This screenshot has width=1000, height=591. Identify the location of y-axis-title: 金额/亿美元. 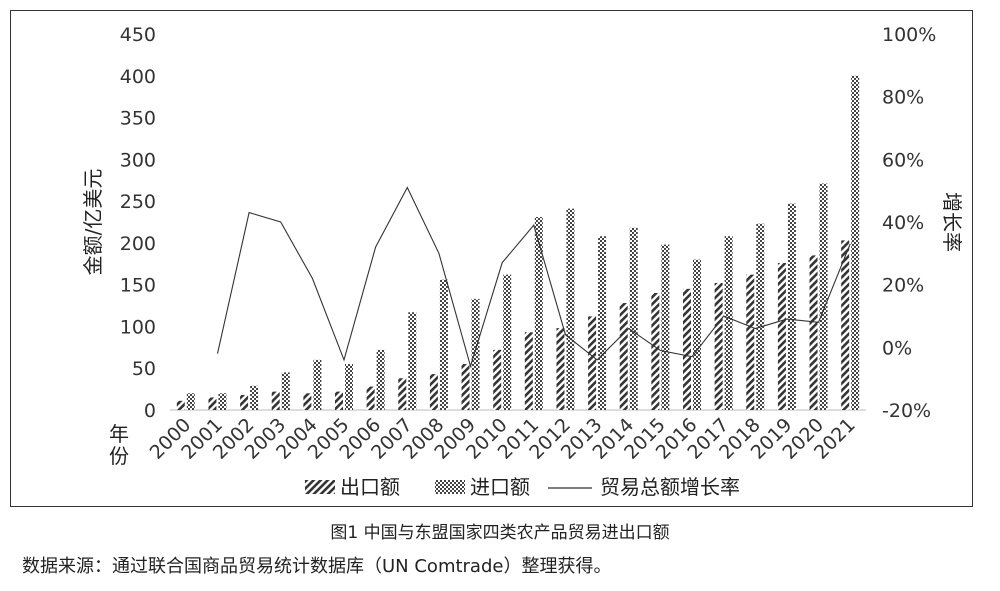
(93, 222).